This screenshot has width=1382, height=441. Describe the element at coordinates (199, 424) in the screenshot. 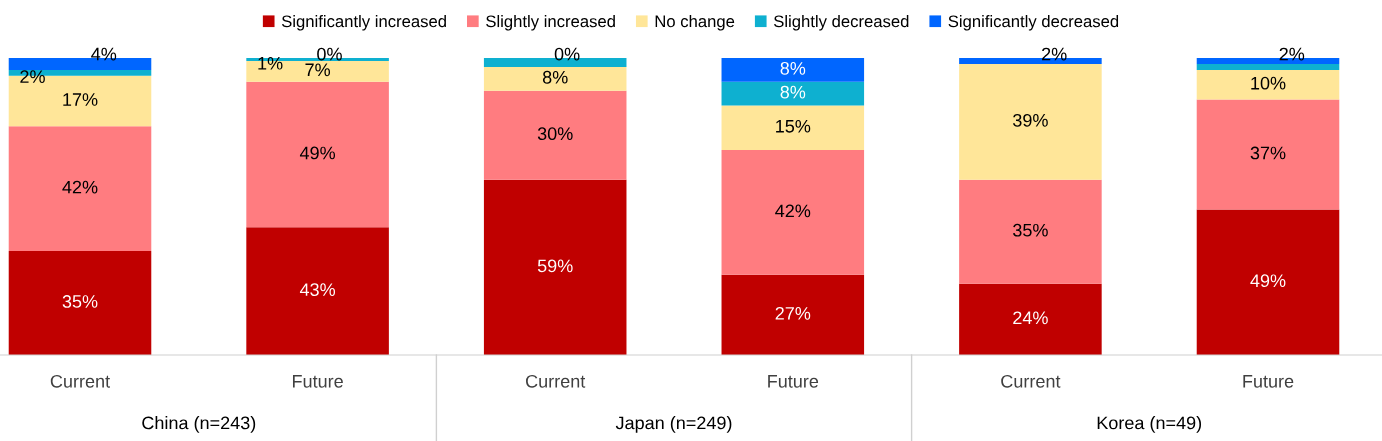

I see `text: China (n=243)` at that location.